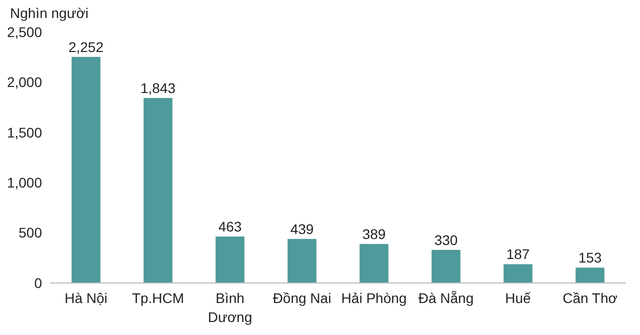  What do you see at coordinates (374, 298) in the screenshot?
I see `x-tick-label: Hải Phòng` at bounding box center [374, 298].